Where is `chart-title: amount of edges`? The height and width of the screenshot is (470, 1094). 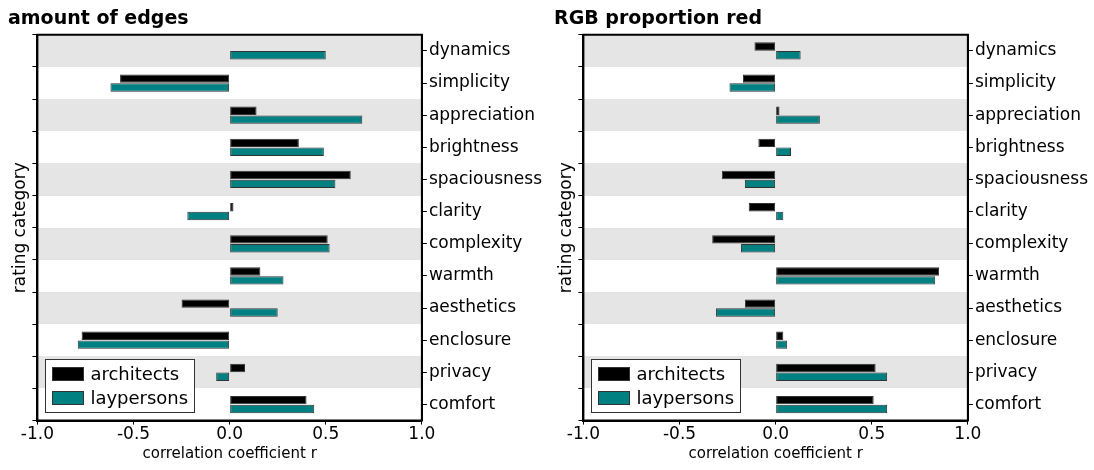 chart-title: amount of edges is located at coordinates (98, 17).